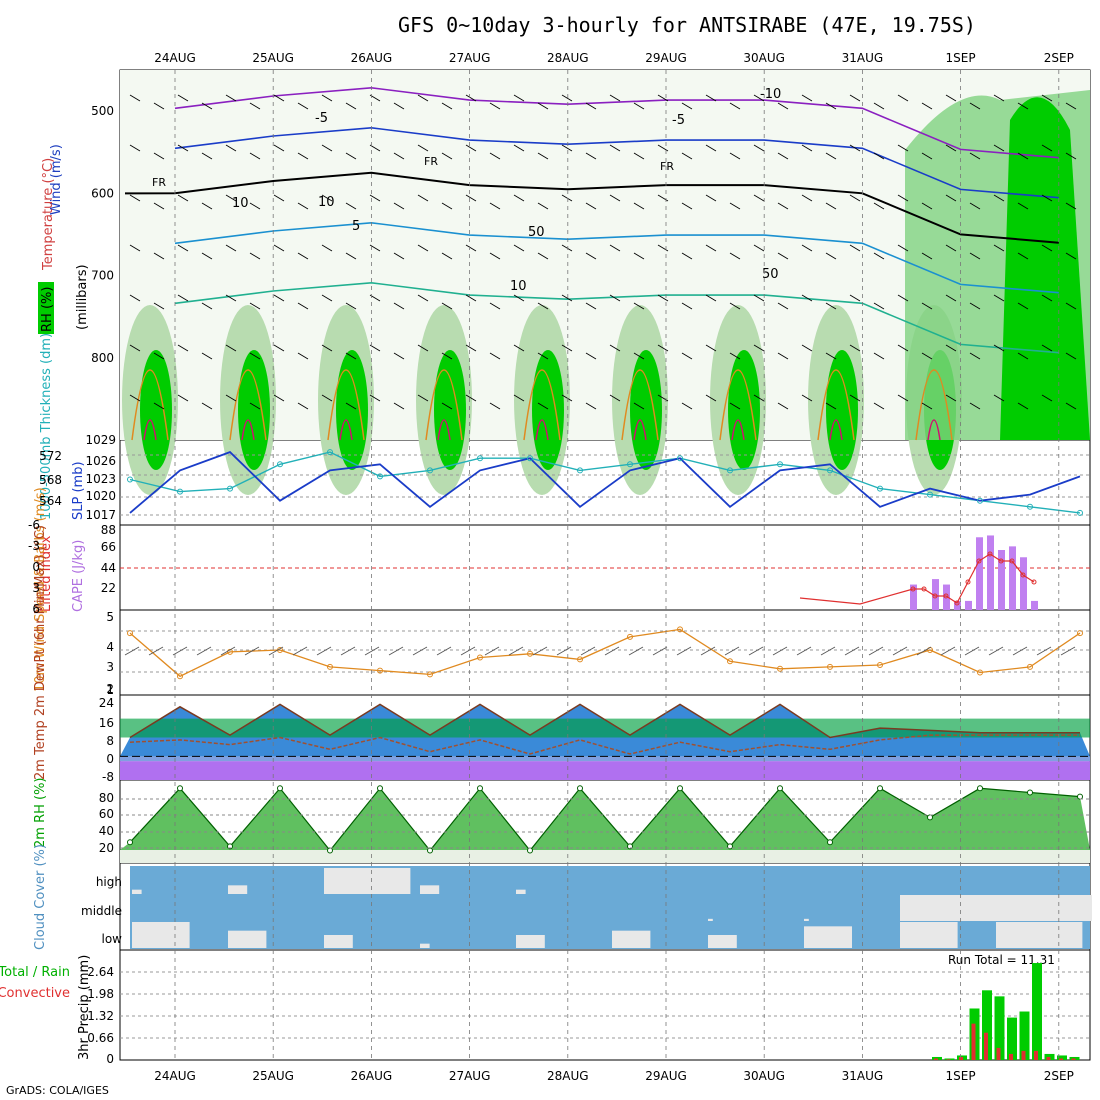  What do you see at coordinates (666, 58) in the screenshot?
I see `date-label-top: 29AUG` at bounding box center [666, 58].